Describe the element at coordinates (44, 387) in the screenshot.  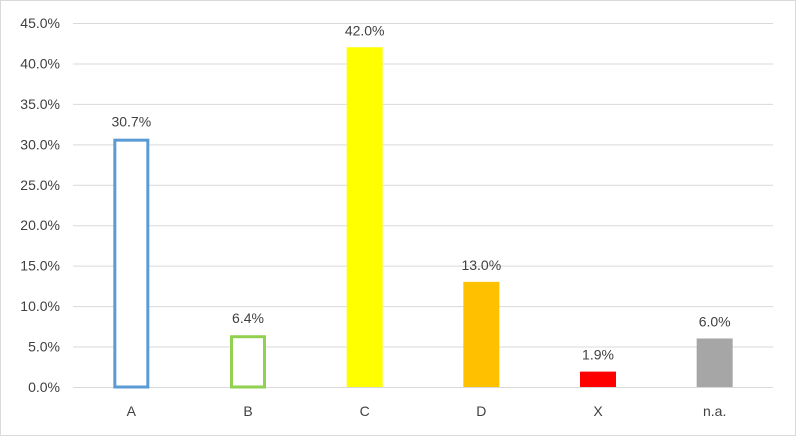
I see `y-tick-label: 0.0%` at that location.